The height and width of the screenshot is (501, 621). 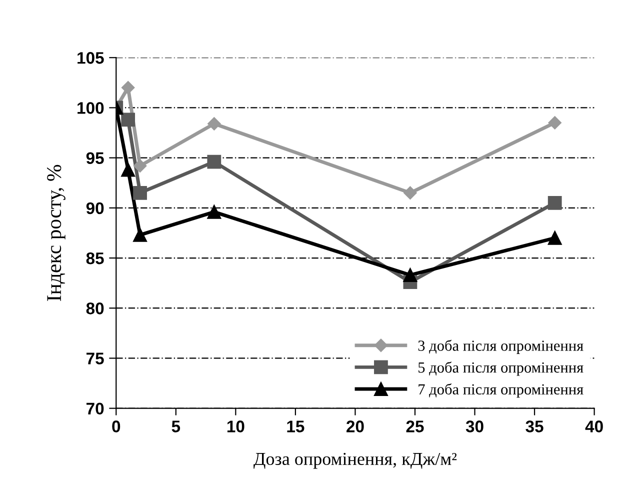 What do you see at coordinates (95, 158) in the screenshot?
I see `y-tick-label: 95` at bounding box center [95, 158].